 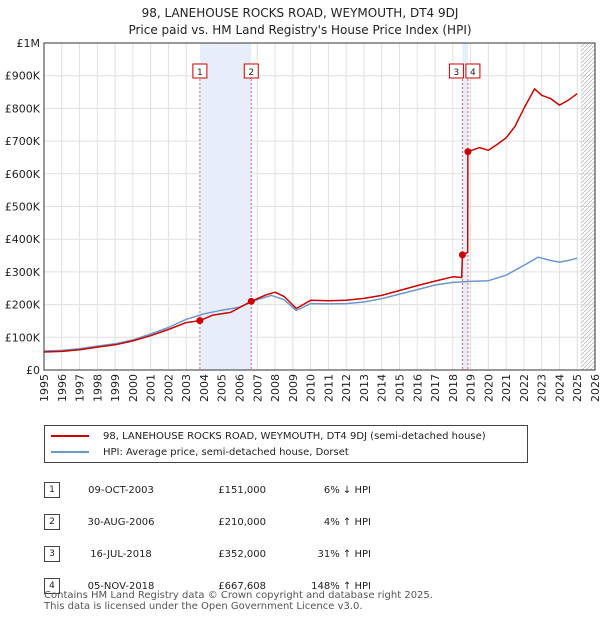 What do you see at coordinates (341, 586) in the screenshot?
I see `sale-hpi-diff: 148% ↑ HPI` at bounding box center [341, 586].